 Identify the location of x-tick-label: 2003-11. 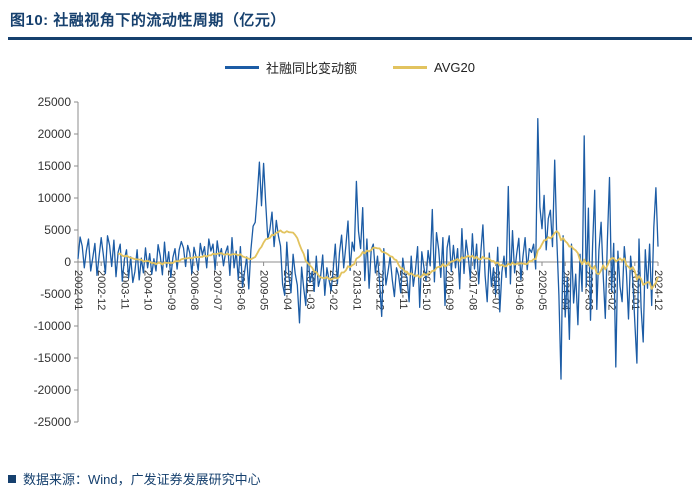
(124, 290).